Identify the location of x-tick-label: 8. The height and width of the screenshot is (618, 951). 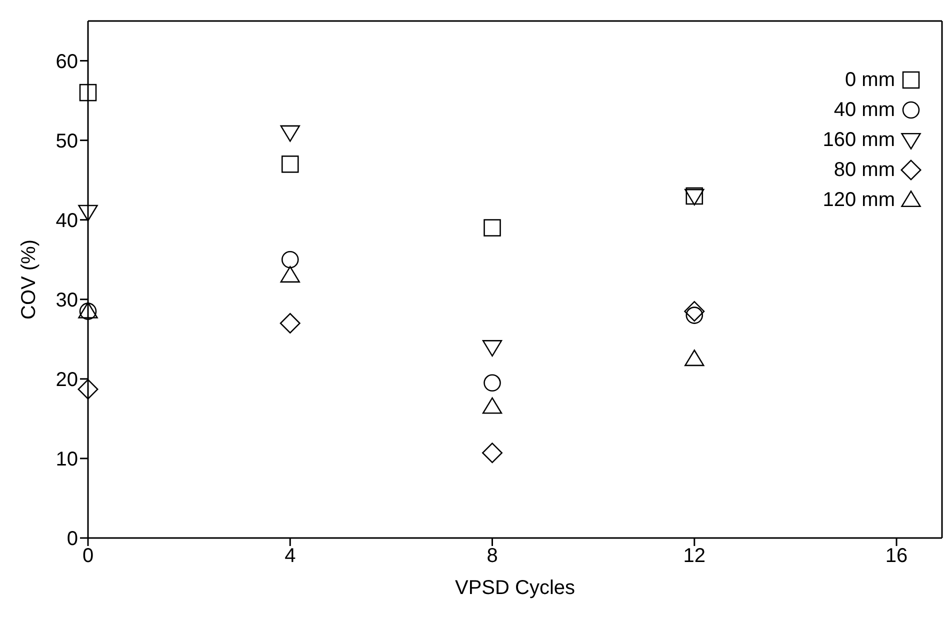
(492, 556).